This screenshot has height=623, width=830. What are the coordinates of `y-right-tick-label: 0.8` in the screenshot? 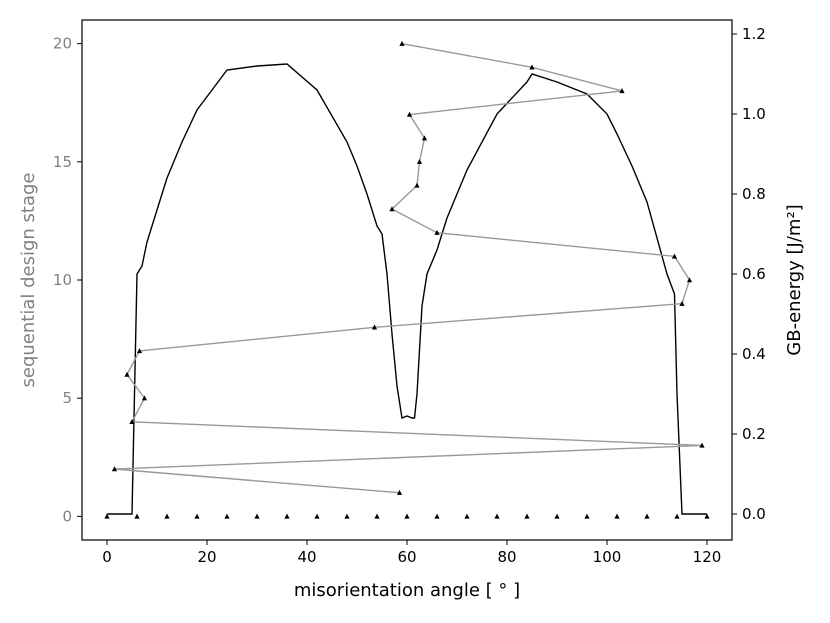 It's located at (754, 194).